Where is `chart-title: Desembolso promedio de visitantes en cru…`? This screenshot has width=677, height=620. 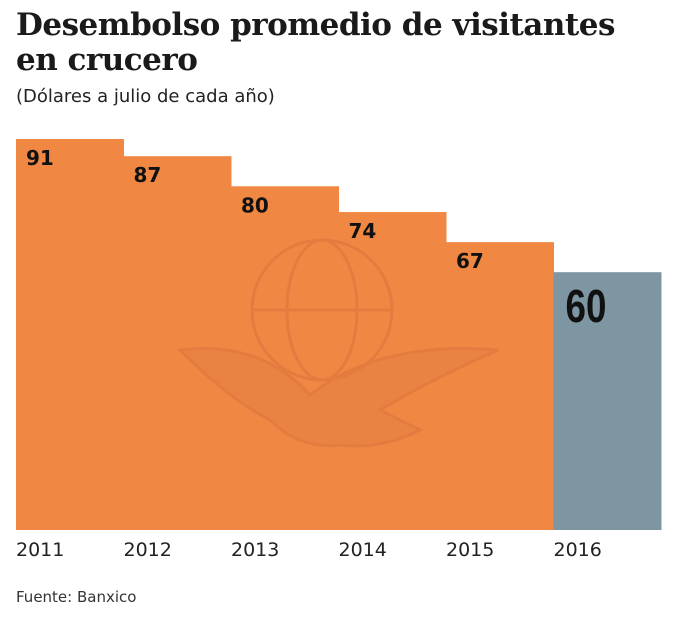 chart-title: Desembolso promedio de visitantes en cru… is located at coordinates (315, 42).